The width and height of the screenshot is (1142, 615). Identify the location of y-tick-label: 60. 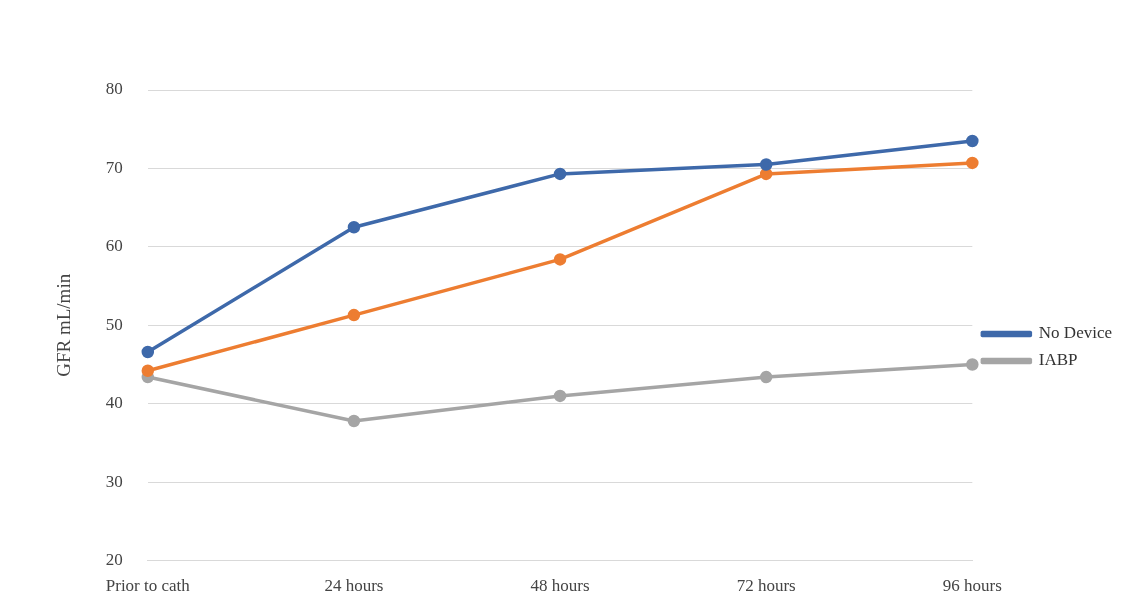
(114, 246).